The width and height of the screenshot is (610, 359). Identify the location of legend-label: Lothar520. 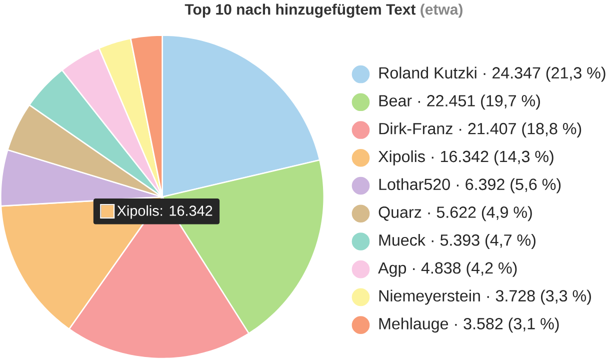
(414, 184).